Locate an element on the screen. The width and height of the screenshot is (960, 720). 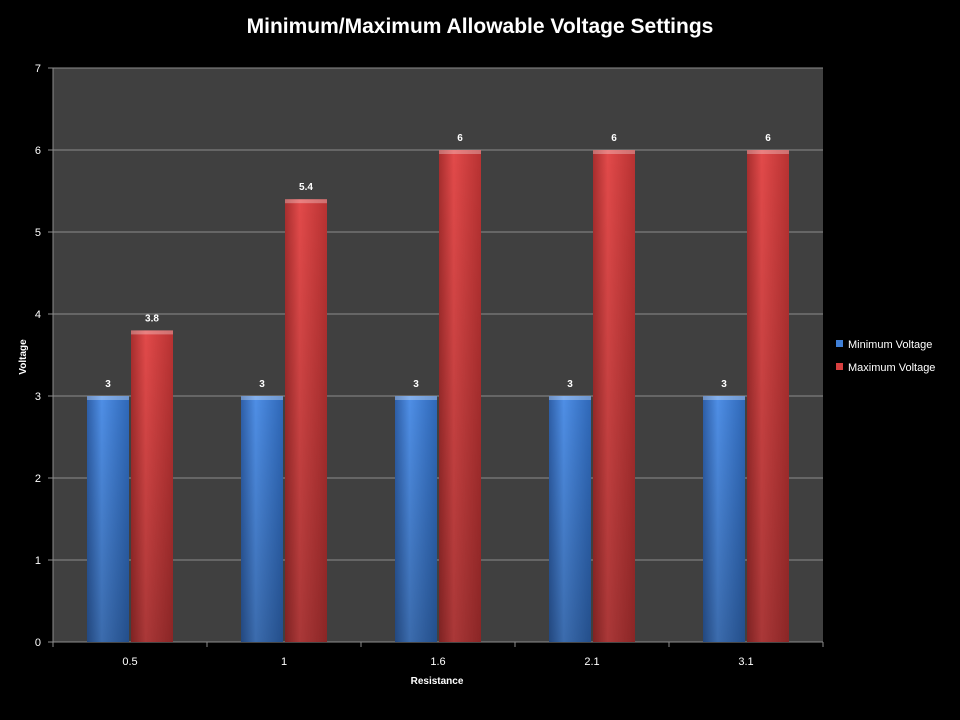
legend-label: Maximum Voltage is located at coordinates (891, 368).